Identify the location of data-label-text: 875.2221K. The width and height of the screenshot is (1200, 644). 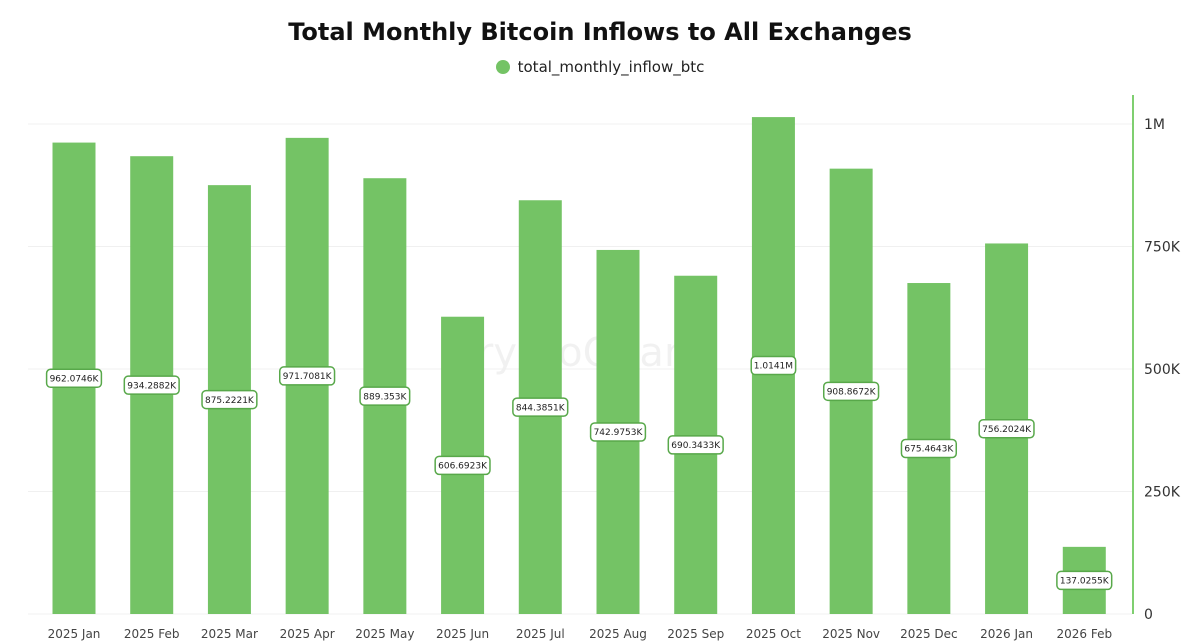
(230, 401).